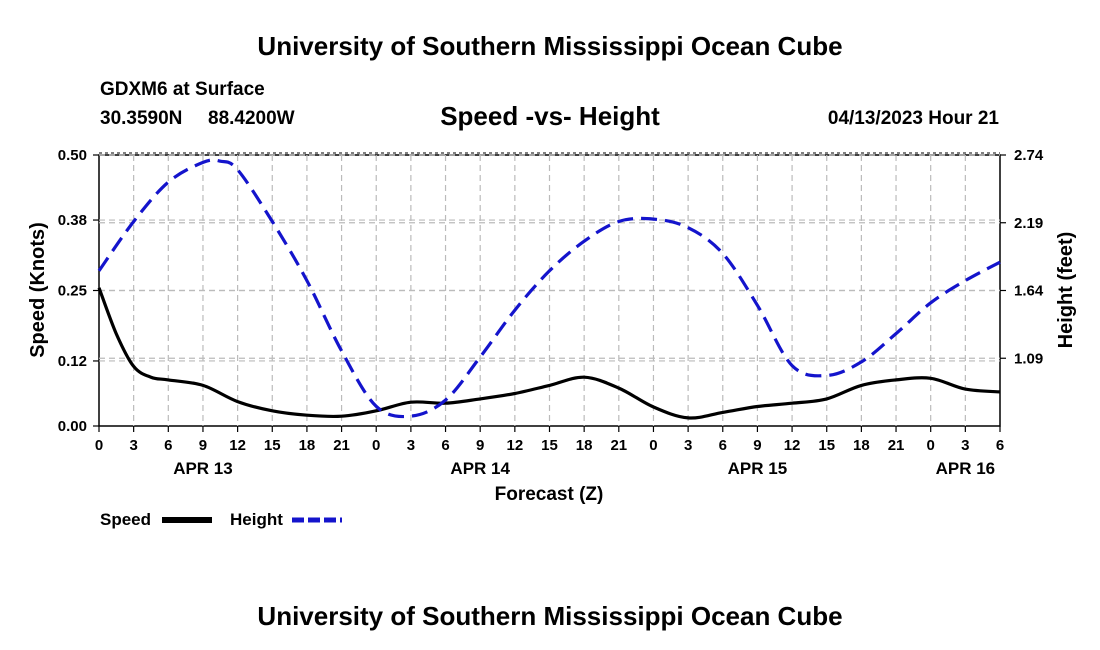  What do you see at coordinates (72, 426) in the screenshot?
I see `y-tick-label: 0.00` at bounding box center [72, 426].